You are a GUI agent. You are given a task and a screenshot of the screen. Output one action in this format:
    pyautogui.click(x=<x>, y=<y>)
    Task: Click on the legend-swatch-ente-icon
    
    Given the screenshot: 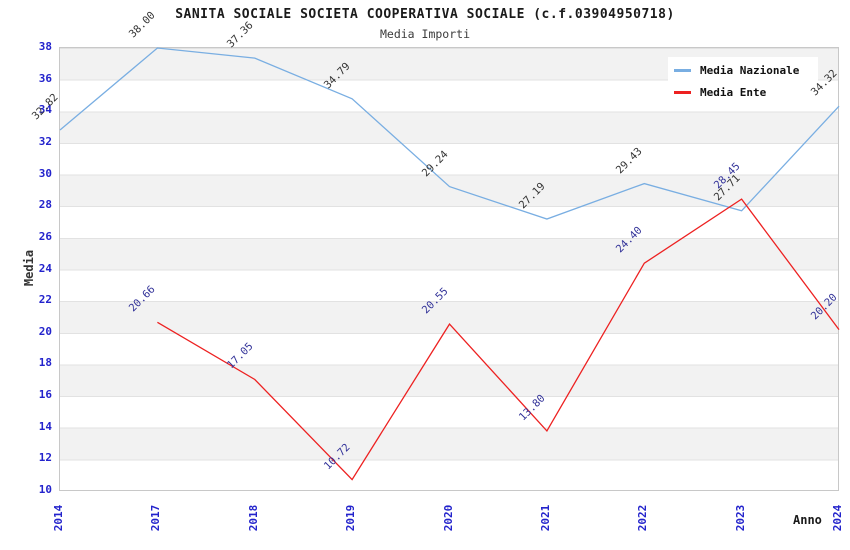 What is the action you would take?
    pyautogui.click(x=682, y=92)
    